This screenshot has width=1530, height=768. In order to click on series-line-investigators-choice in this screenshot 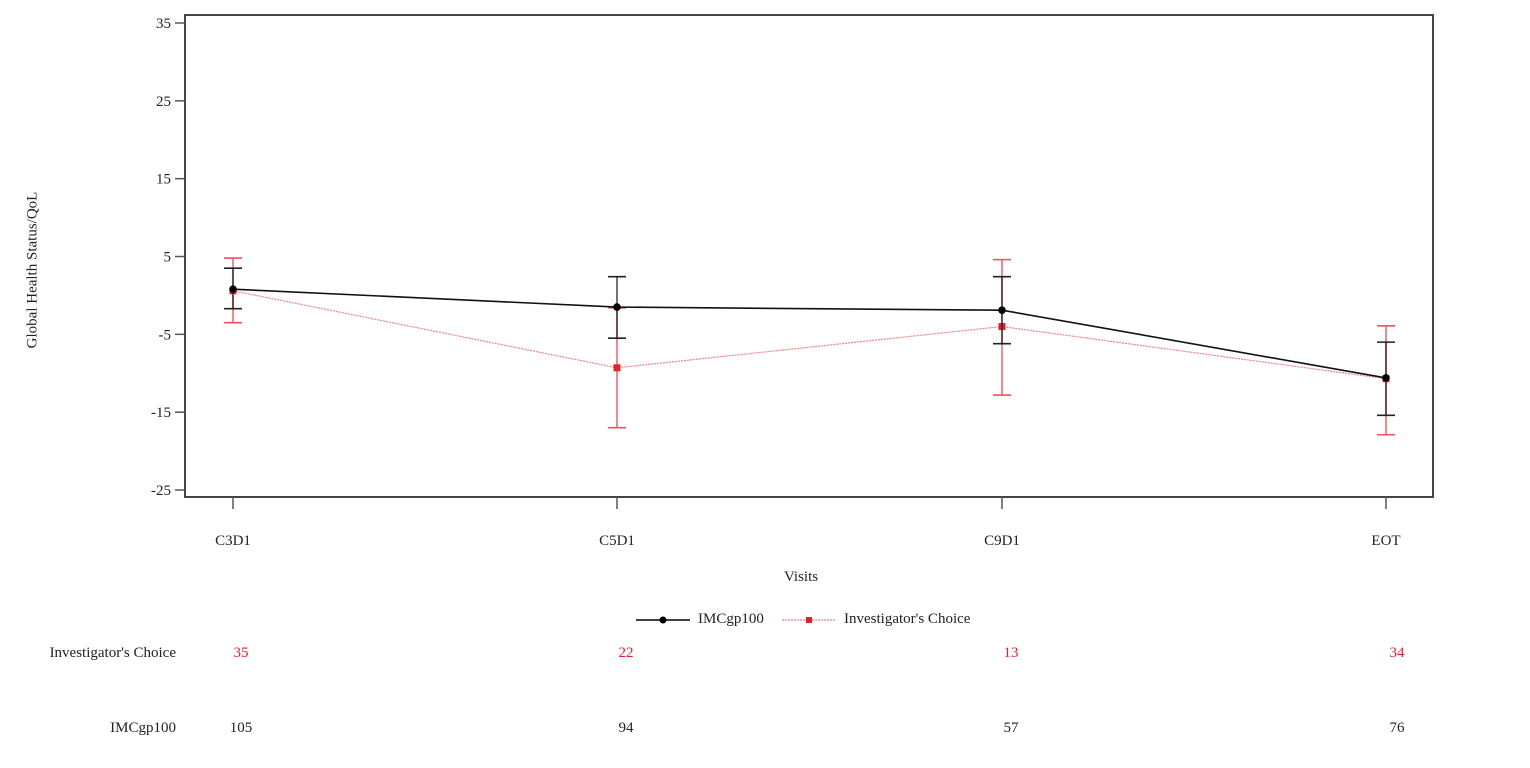, I will do `click(809, 335)`.